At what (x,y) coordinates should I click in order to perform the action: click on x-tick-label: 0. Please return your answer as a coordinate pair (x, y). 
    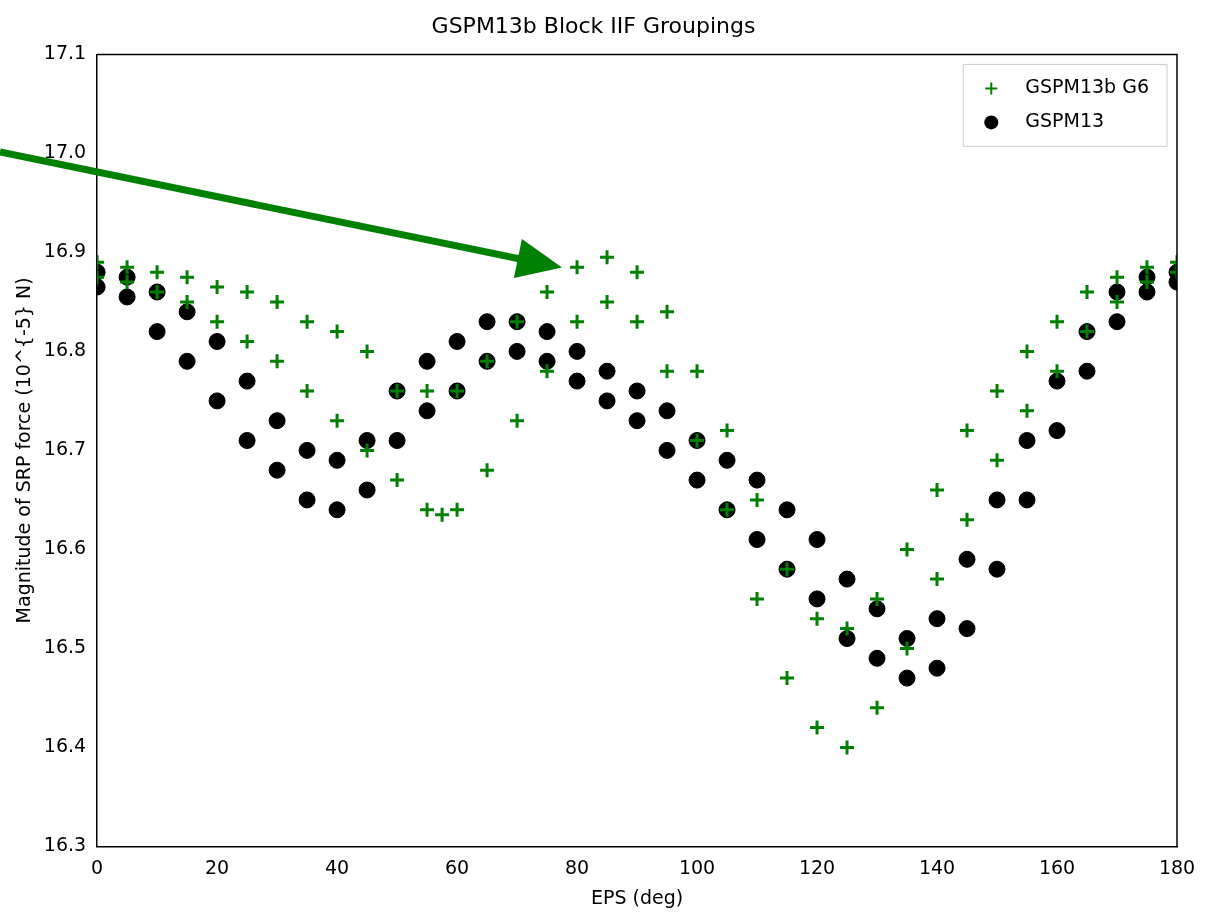
    Looking at the image, I should click on (97, 866).